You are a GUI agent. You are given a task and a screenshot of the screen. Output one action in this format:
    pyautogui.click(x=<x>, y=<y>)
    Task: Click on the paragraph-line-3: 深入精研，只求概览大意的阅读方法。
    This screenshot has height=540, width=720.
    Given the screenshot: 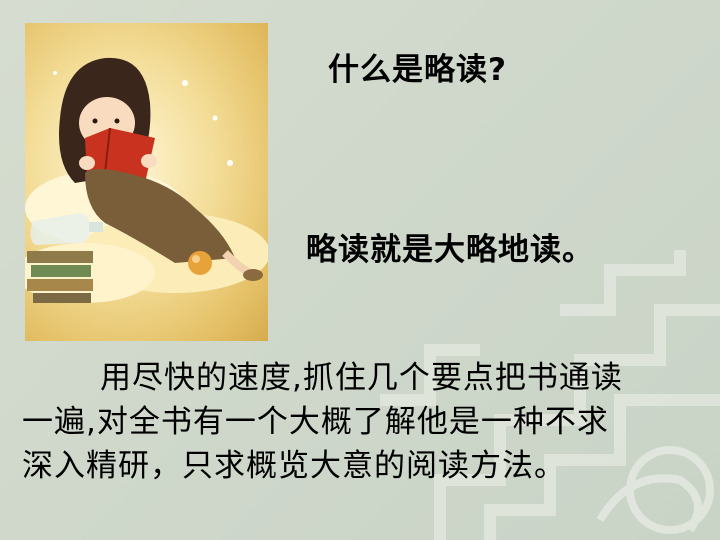 What is the action you would take?
    pyautogui.click(x=294, y=466)
    